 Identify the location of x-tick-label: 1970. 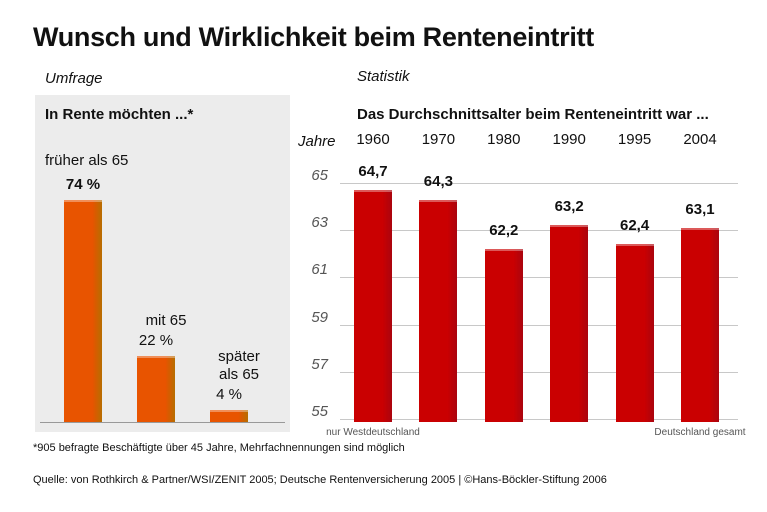
(438, 139).